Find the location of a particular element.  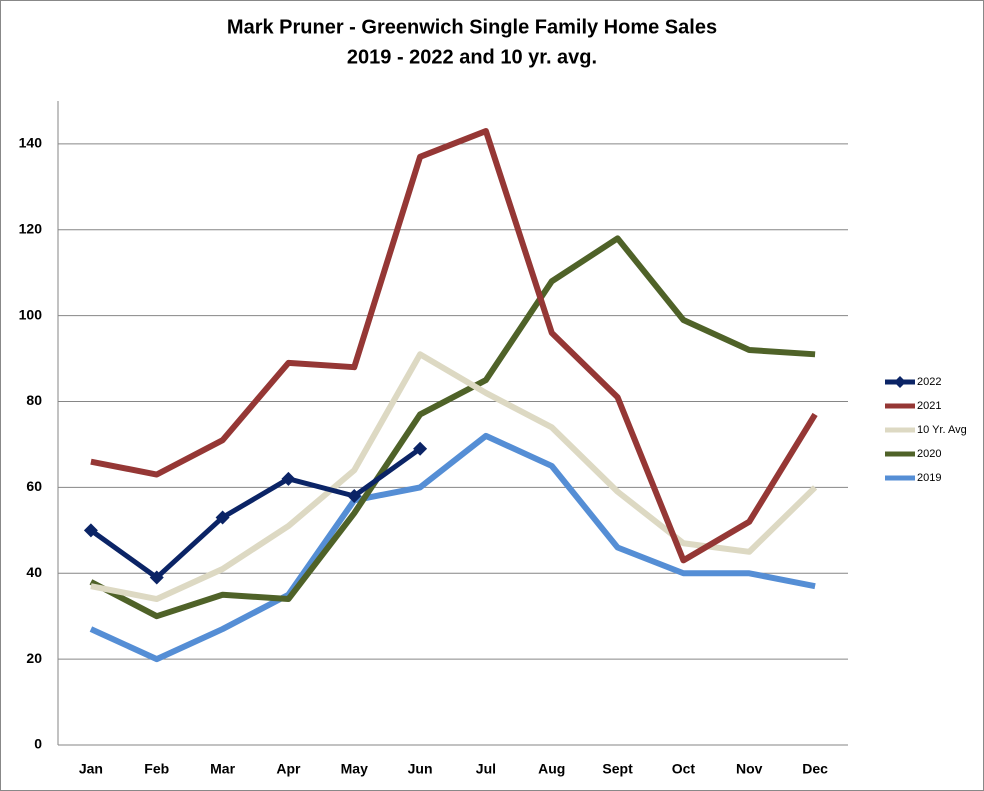

x-tick-label: Oct is located at coordinates (684, 769).